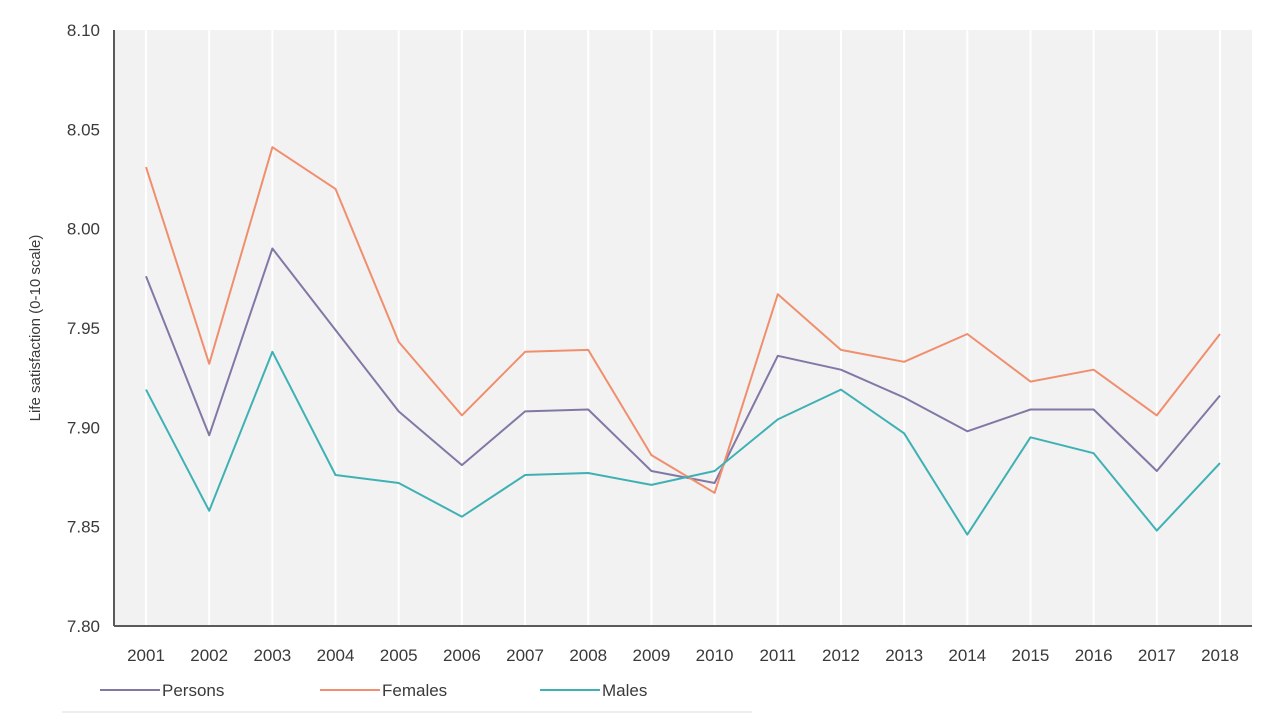 The height and width of the screenshot is (721, 1280). Describe the element at coordinates (1220, 655) in the screenshot. I see `x-tick-label: 2018` at that location.